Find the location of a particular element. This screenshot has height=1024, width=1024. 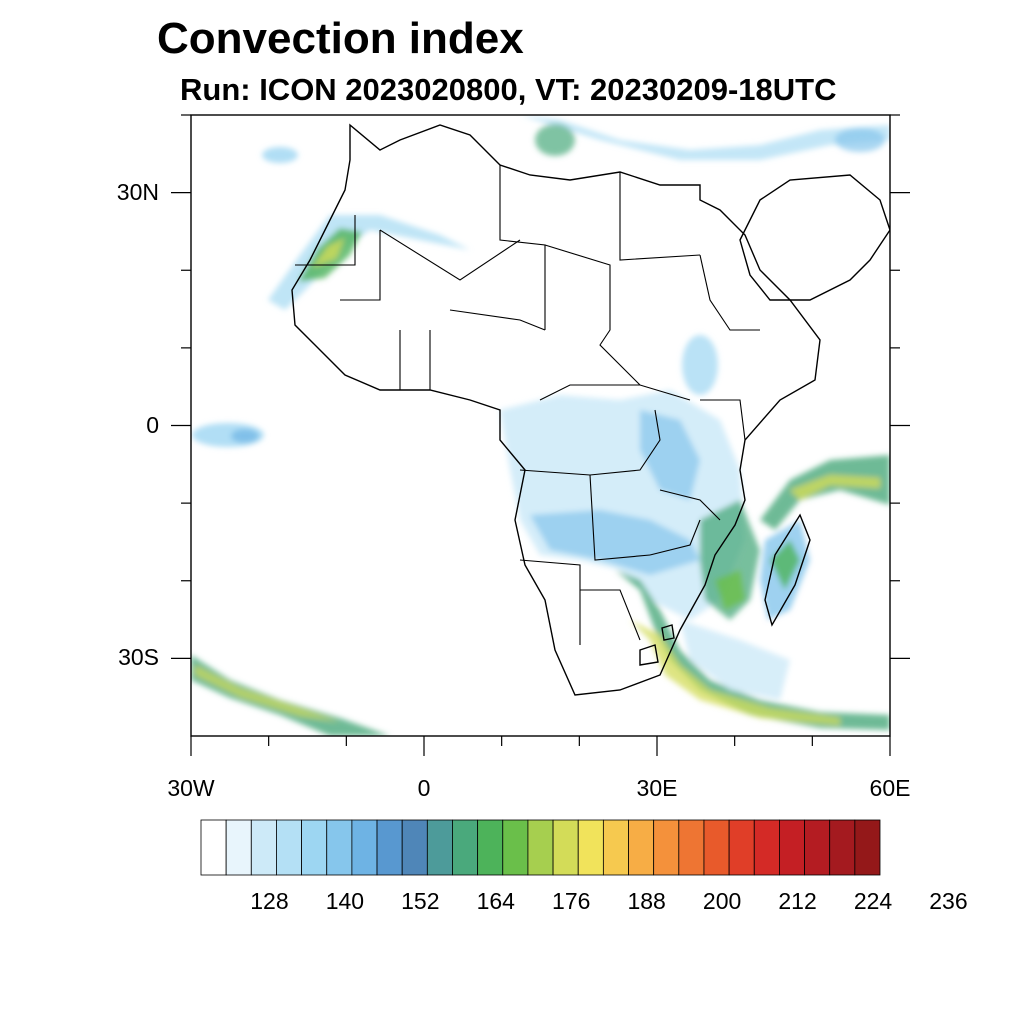

colorbar-label: 152 is located at coordinates (420, 901).